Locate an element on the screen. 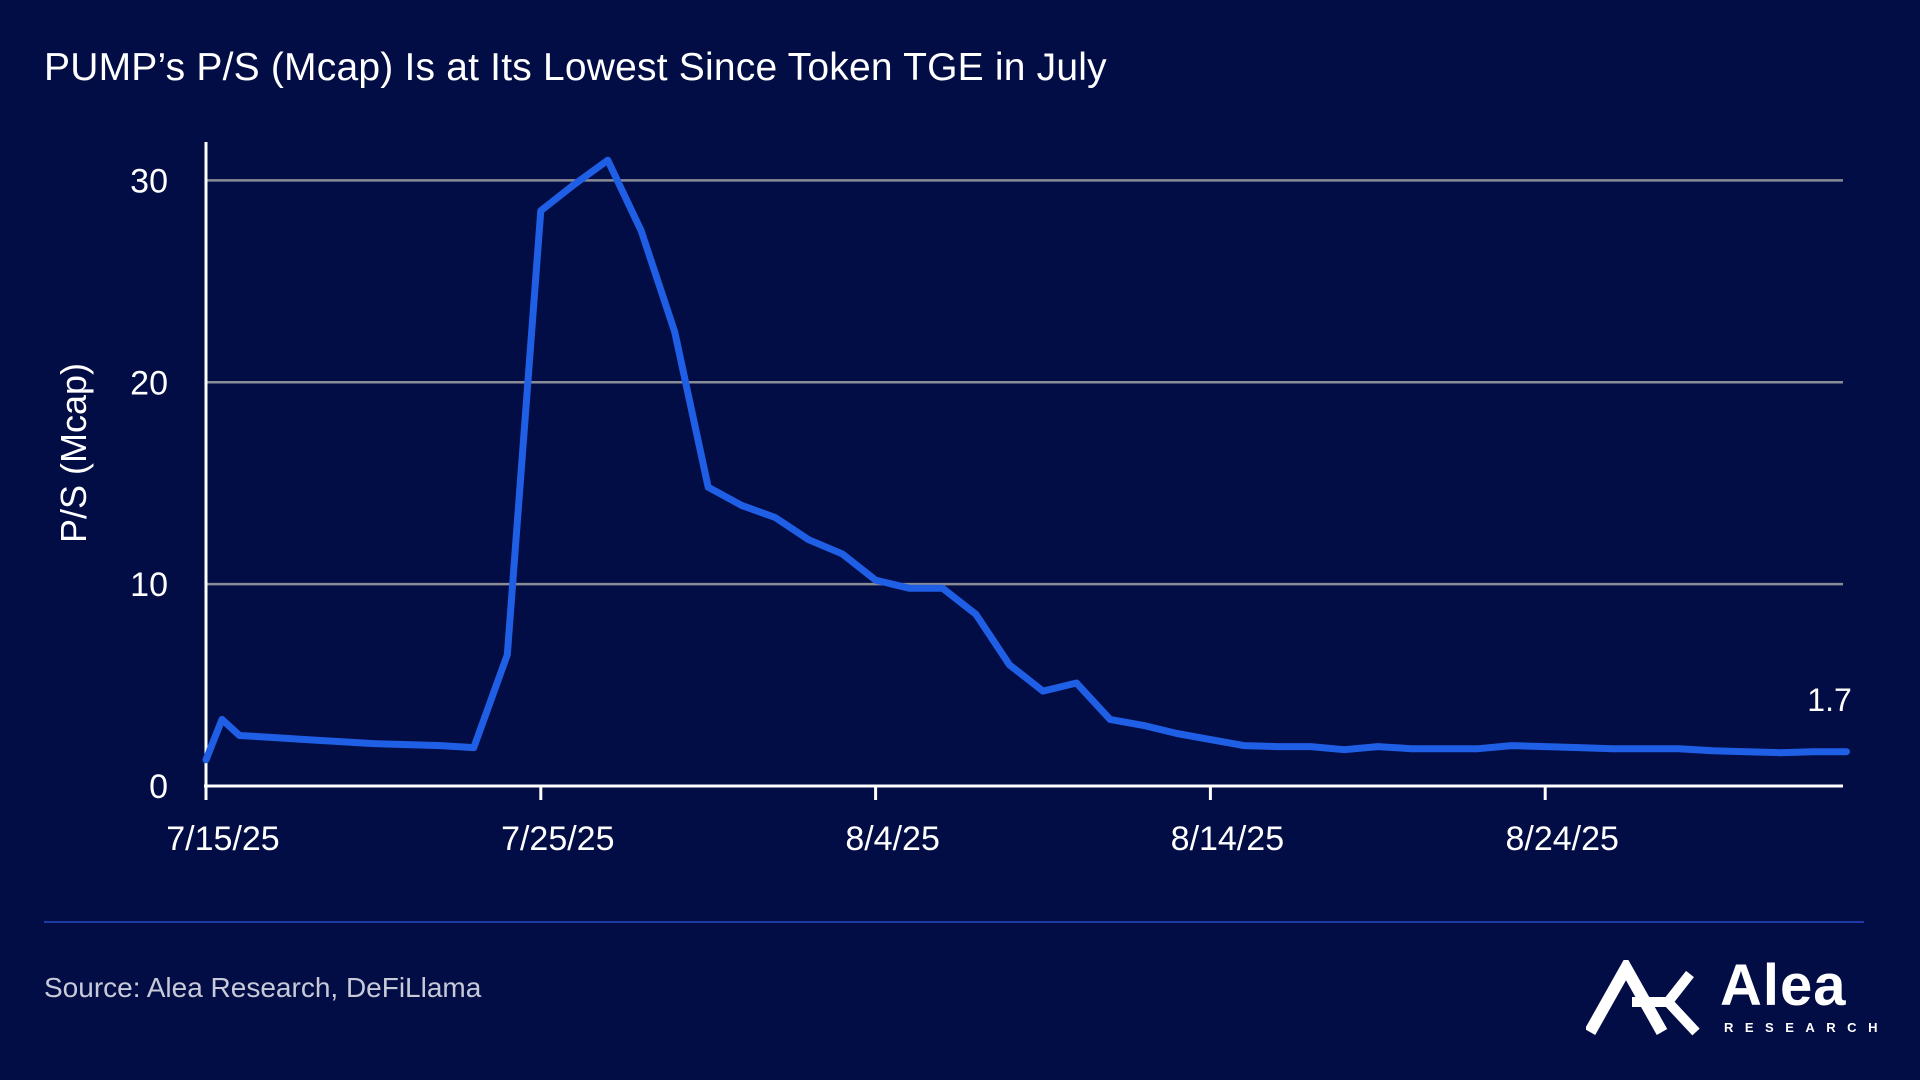 The height and width of the screenshot is (1080, 1920). brand-name: Alea is located at coordinates (1783, 985).